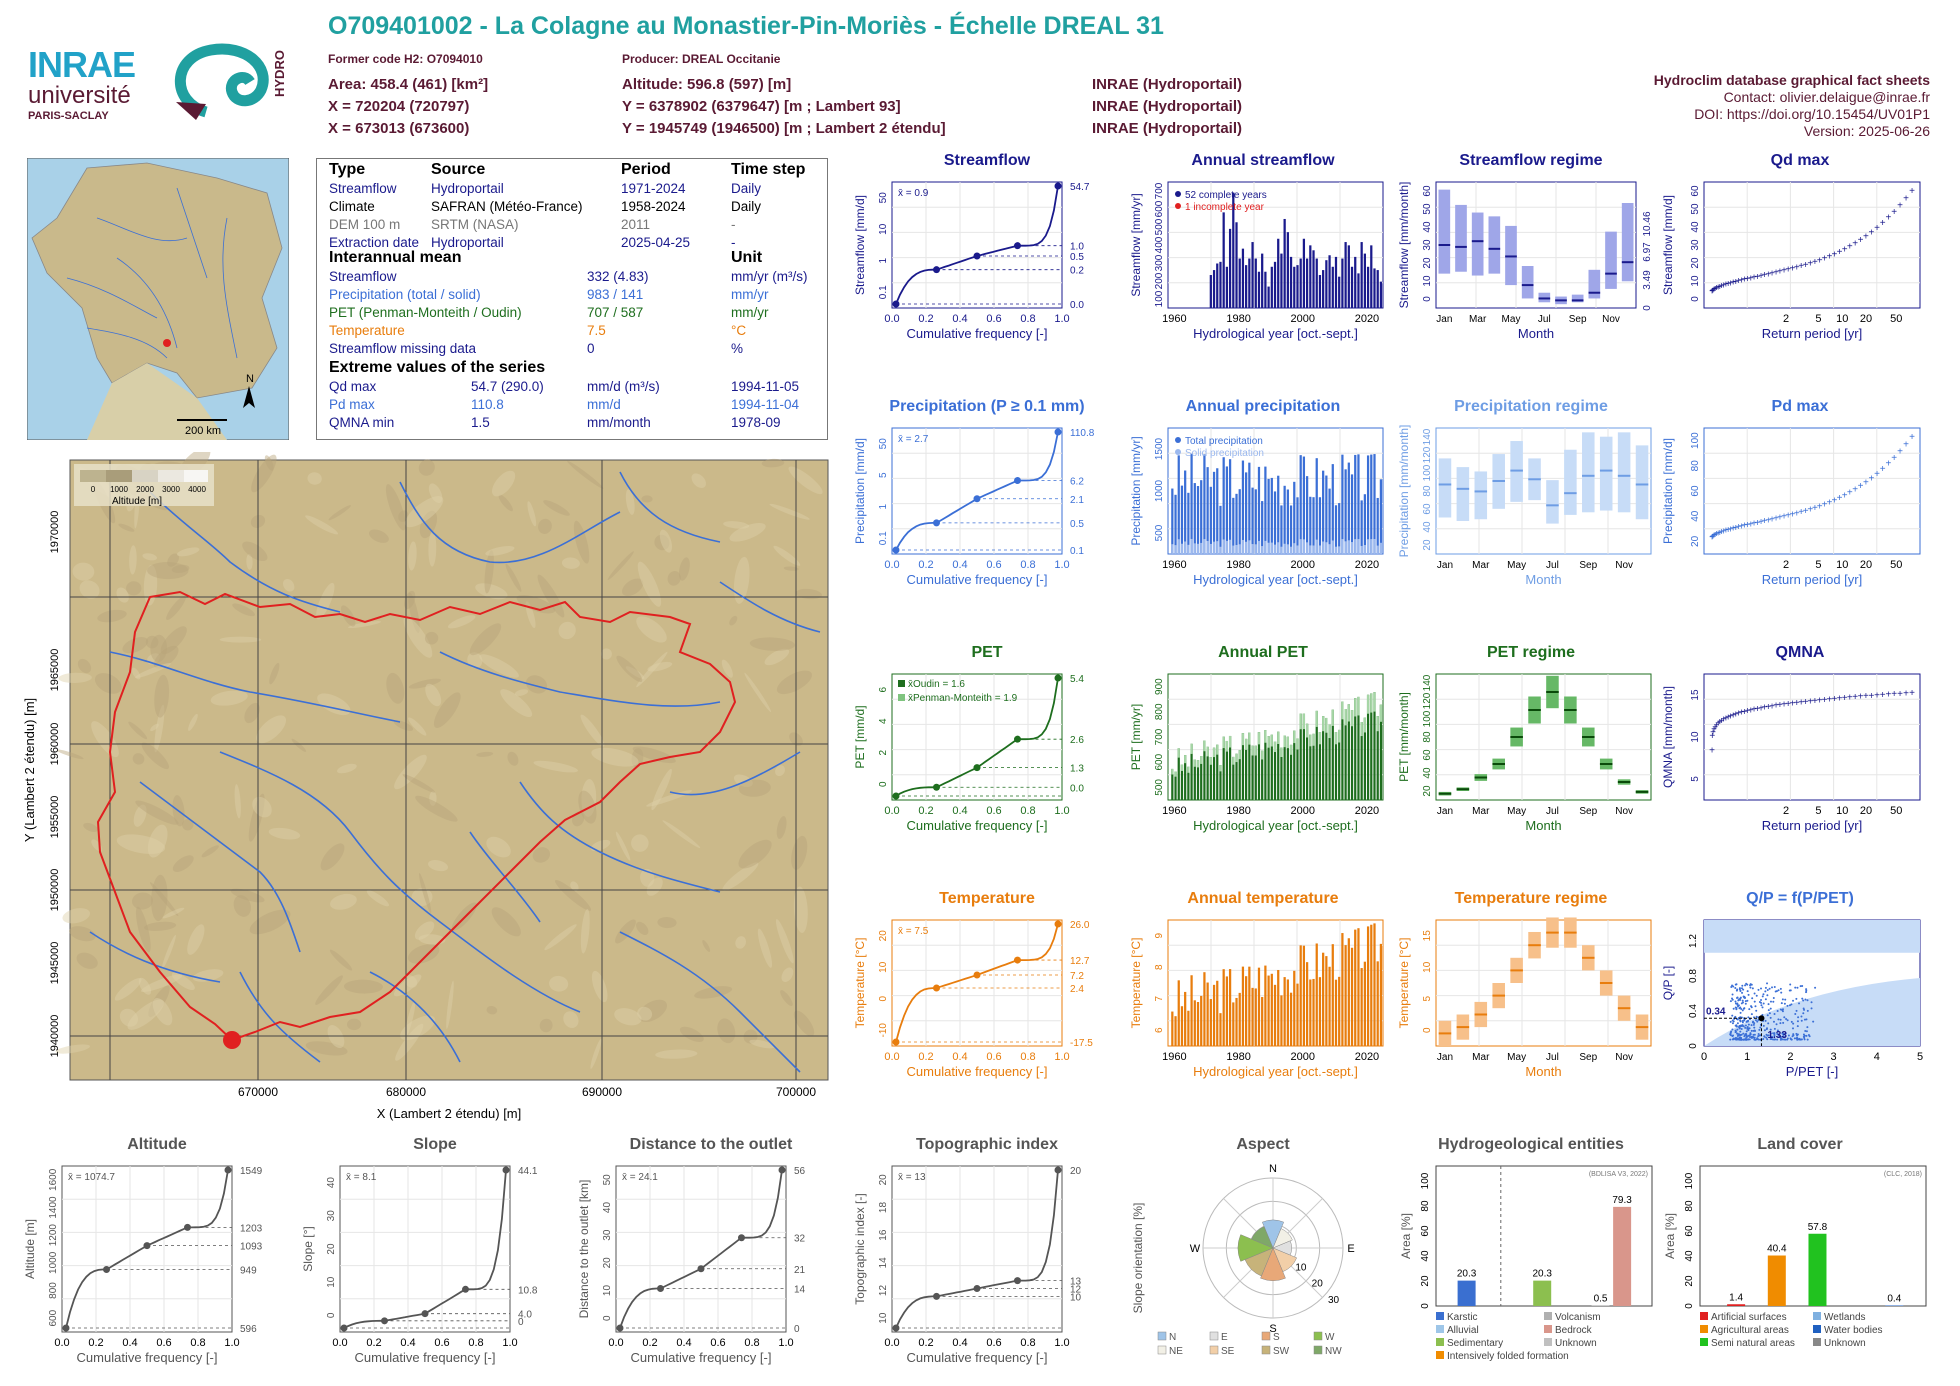 This screenshot has height=1386, width=1960. Describe the element at coordinates (1176, 1351) in the screenshot. I see `legend-label: NE` at that location.